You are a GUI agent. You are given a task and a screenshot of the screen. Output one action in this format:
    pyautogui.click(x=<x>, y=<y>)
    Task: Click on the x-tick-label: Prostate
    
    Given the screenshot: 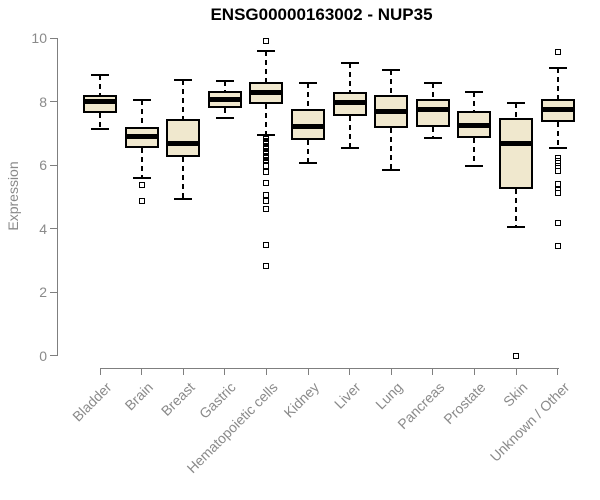 What is the action you would take?
    pyautogui.click(x=464, y=403)
    